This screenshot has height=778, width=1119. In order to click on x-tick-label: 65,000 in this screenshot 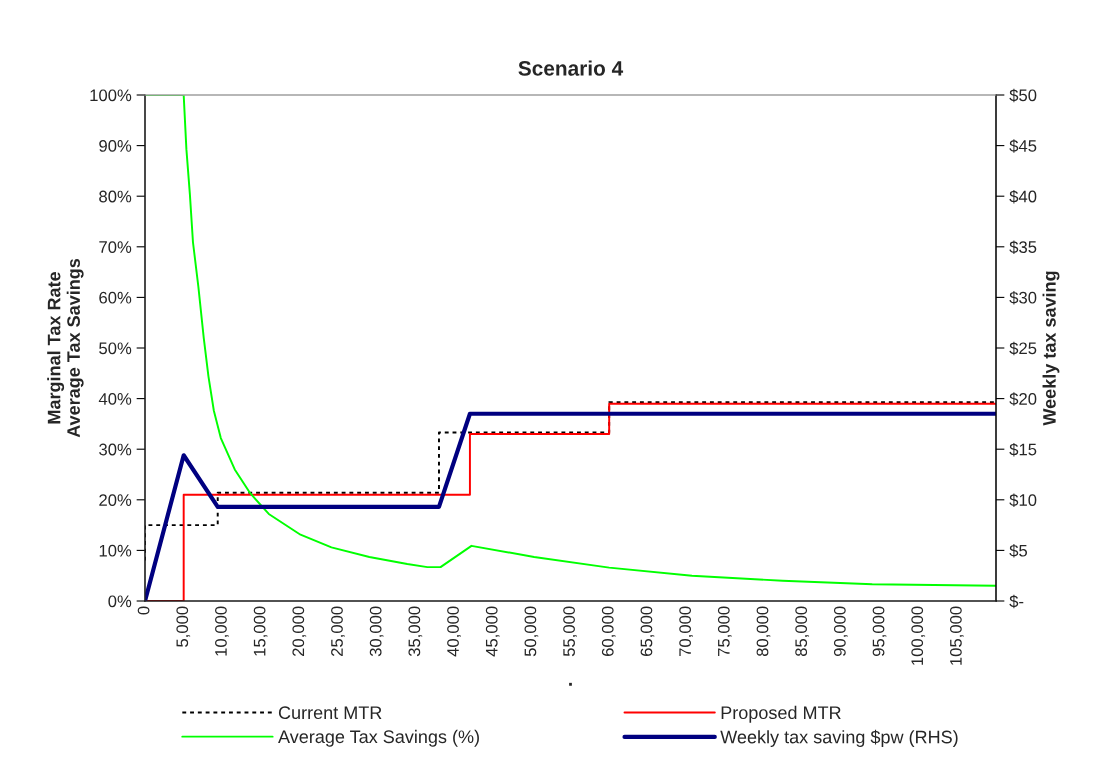, I will do `click(647, 631)`.